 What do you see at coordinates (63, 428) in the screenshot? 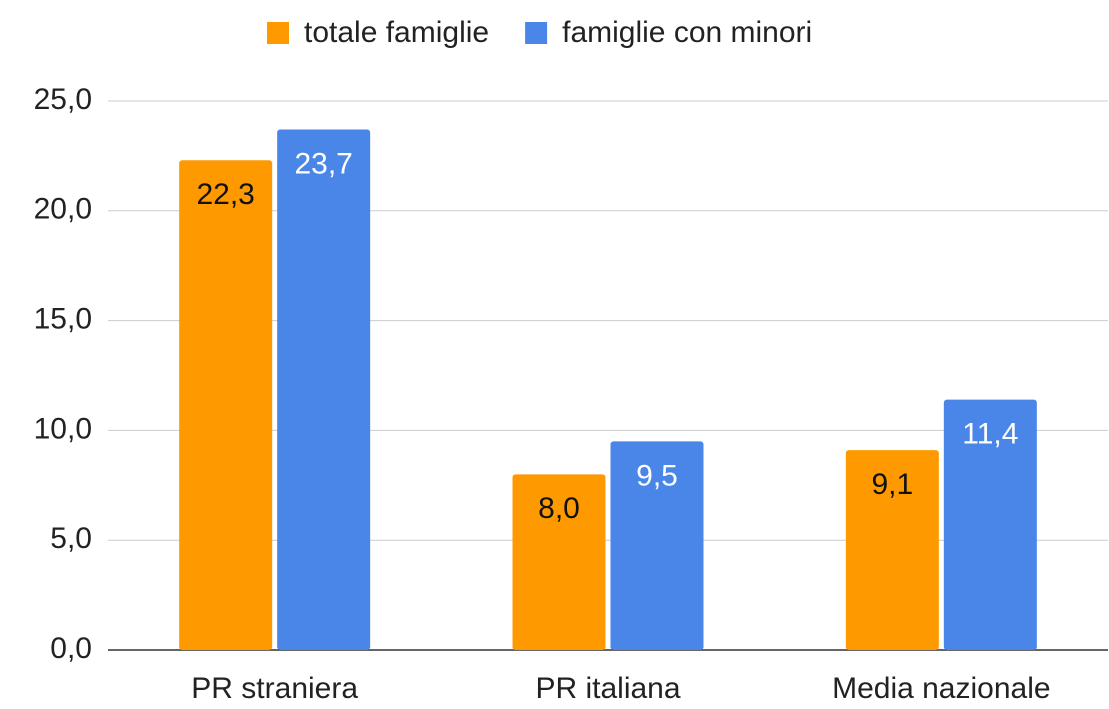
I see `y-tick-label: 10,0` at bounding box center [63, 428].